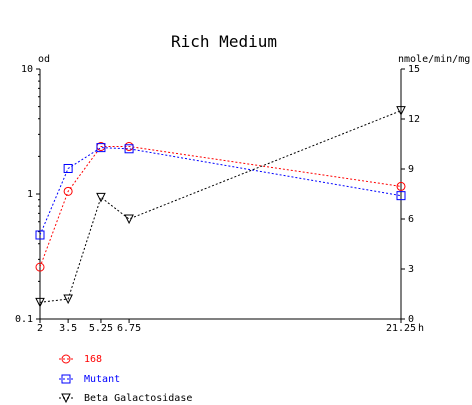 Image resolution: width=472 pixels, height=405 pixels. I want to click on legend-item-mutant: Mutant, so click(89, 379).